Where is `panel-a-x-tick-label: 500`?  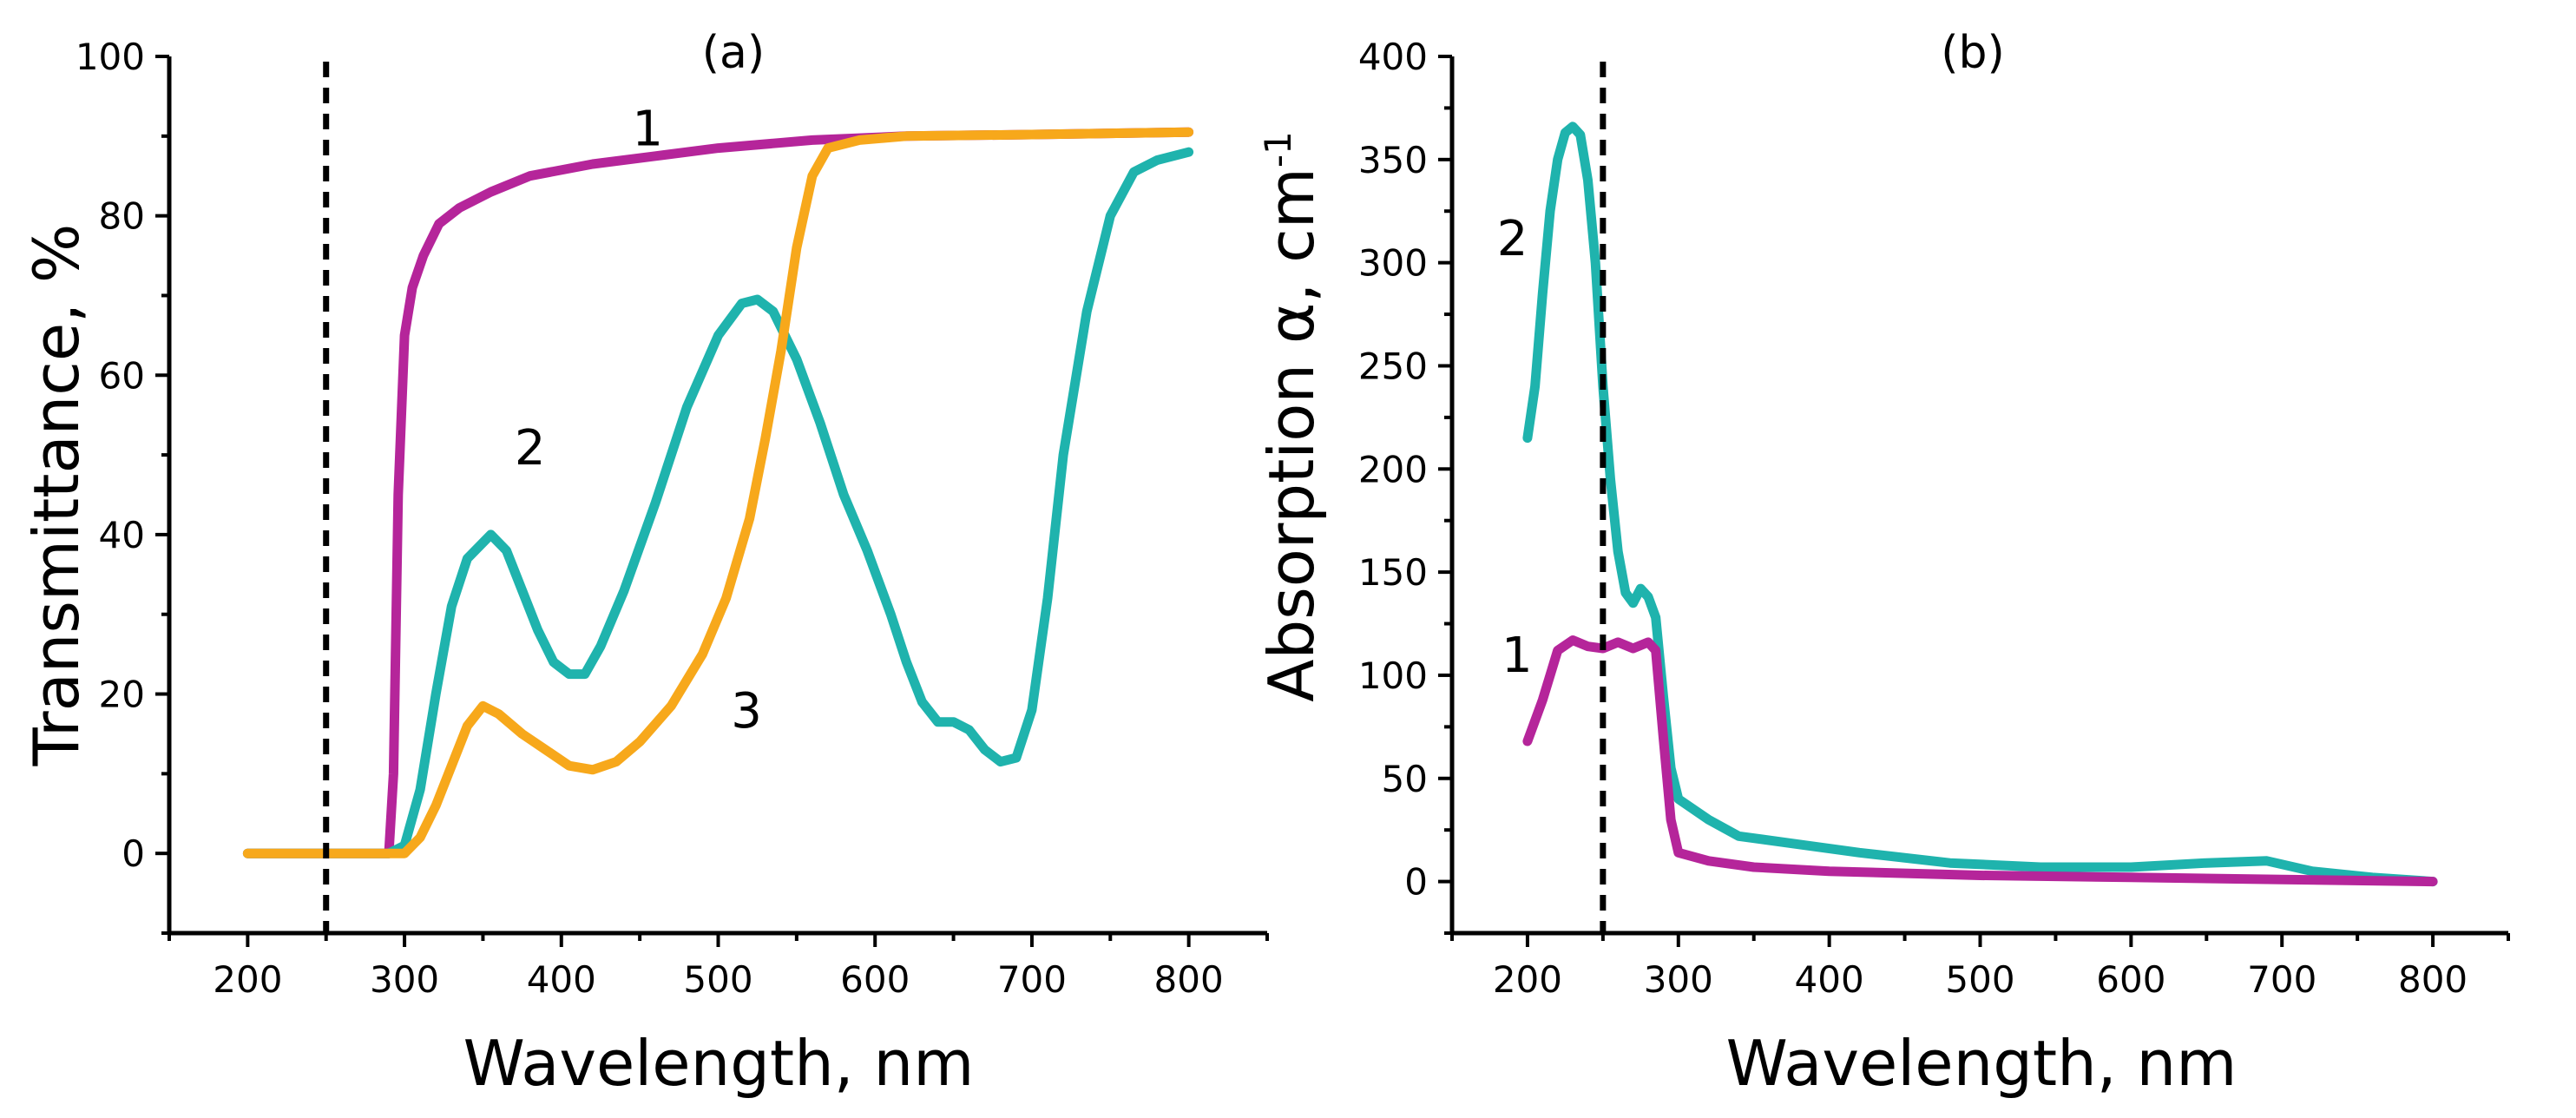
panel-a-x-tick-label: 500 is located at coordinates (717, 979).